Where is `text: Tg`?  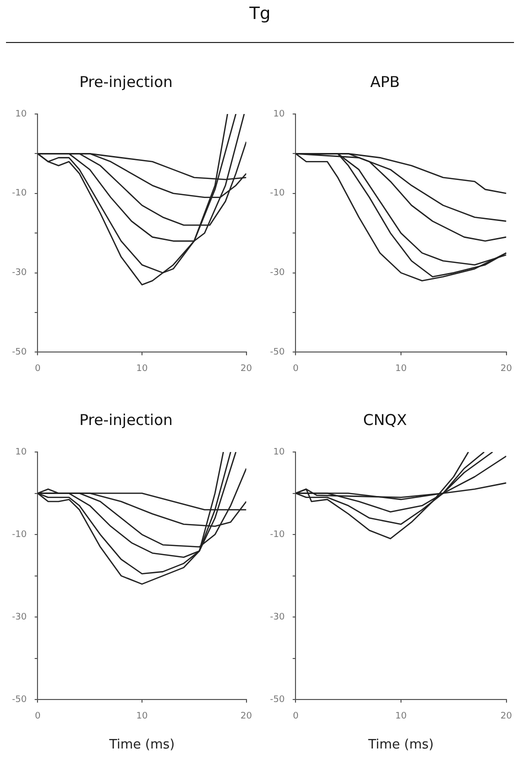
text: Tg is located at coordinates (260, 14).